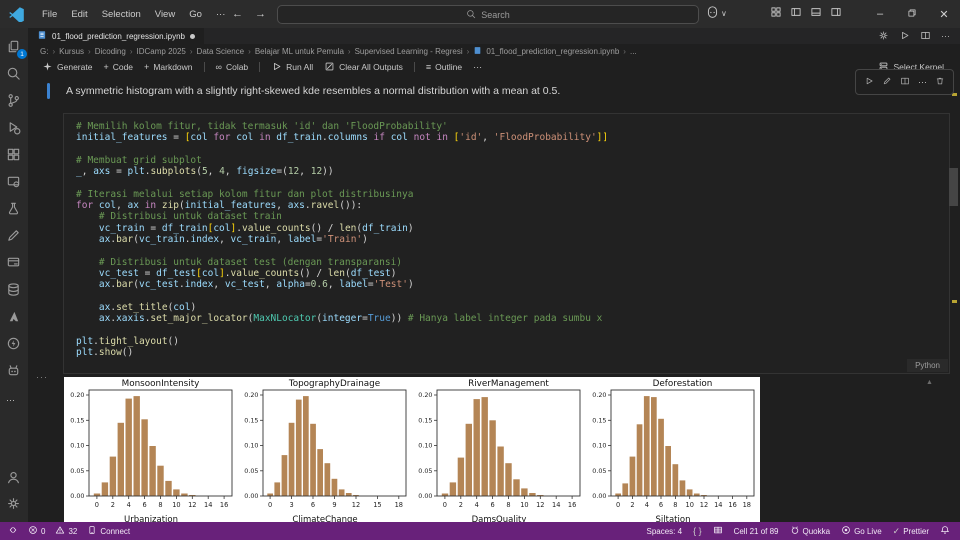  What do you see at coordinates (14, 236) in the screenshot?
I see `activitybar-draw` at bounding box center [14, 236].